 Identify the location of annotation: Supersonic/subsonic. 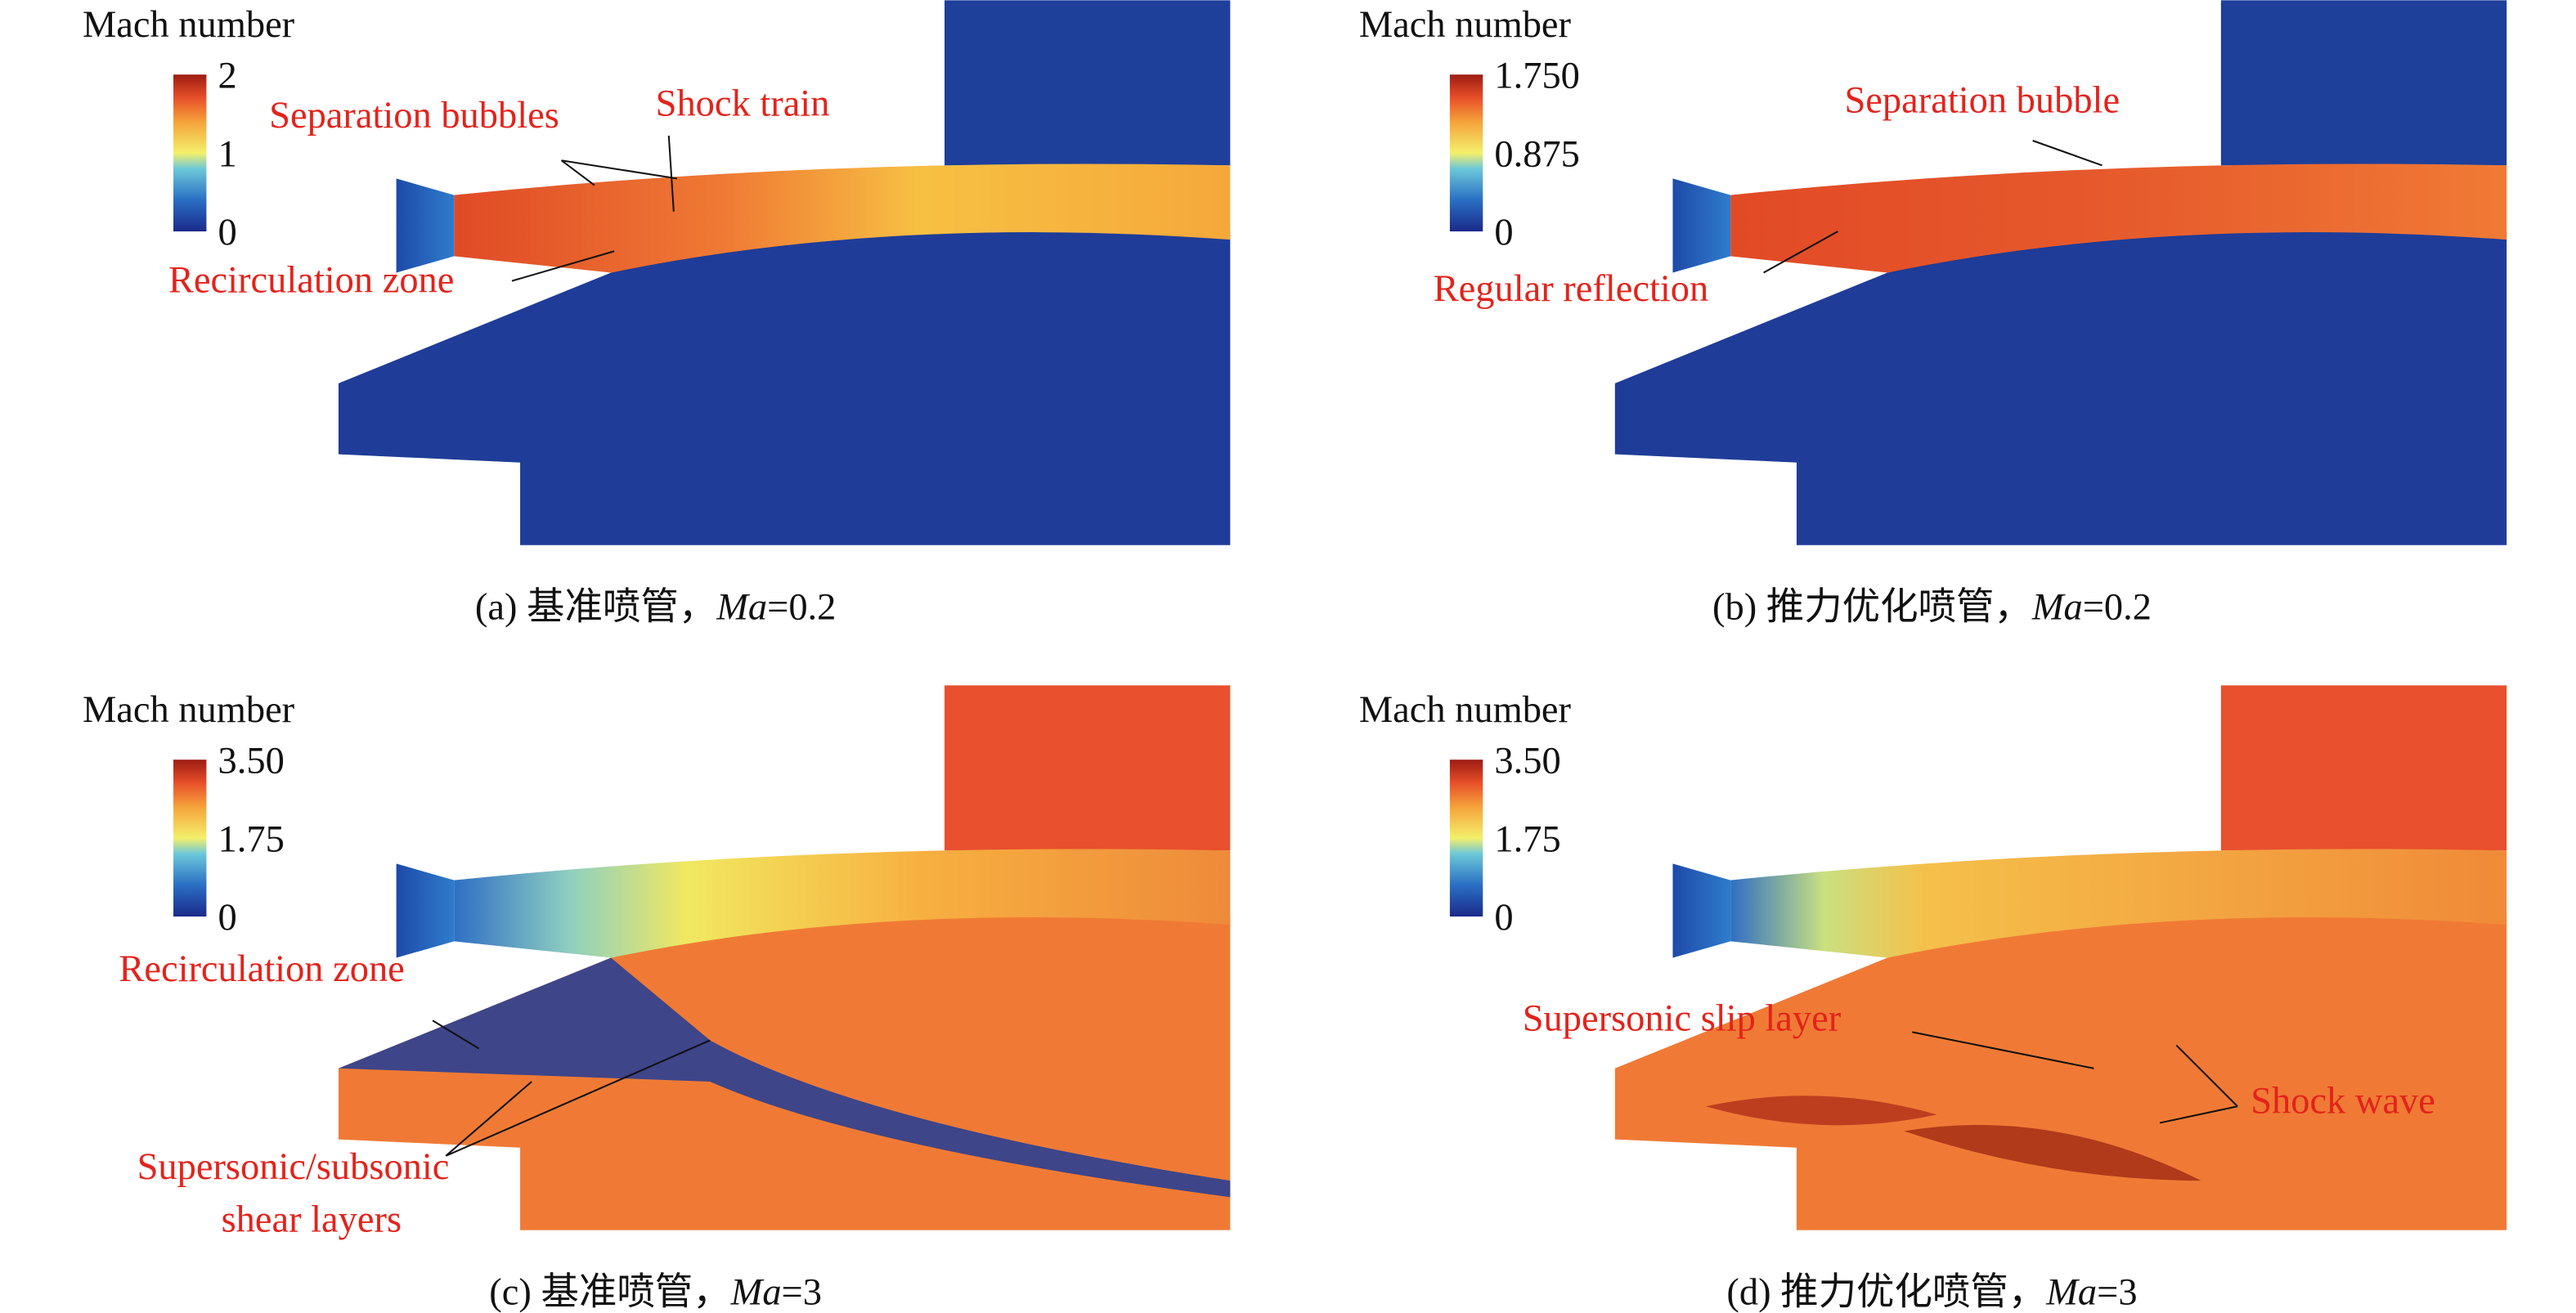
(293, 1167).